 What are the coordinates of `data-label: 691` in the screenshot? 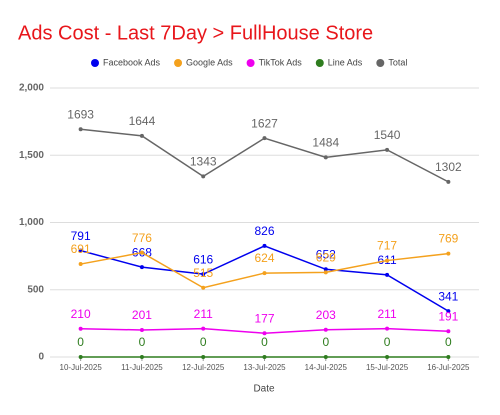 It's located at (81, 249).